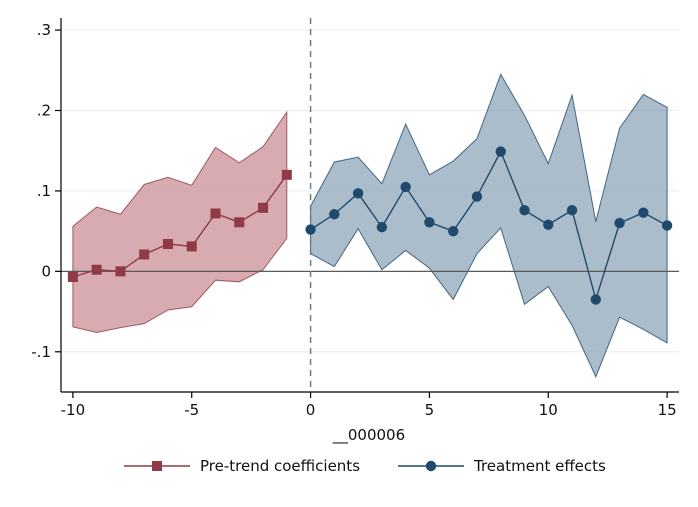  I want to click on y-tick-label-1: 0, so click(46, 271).